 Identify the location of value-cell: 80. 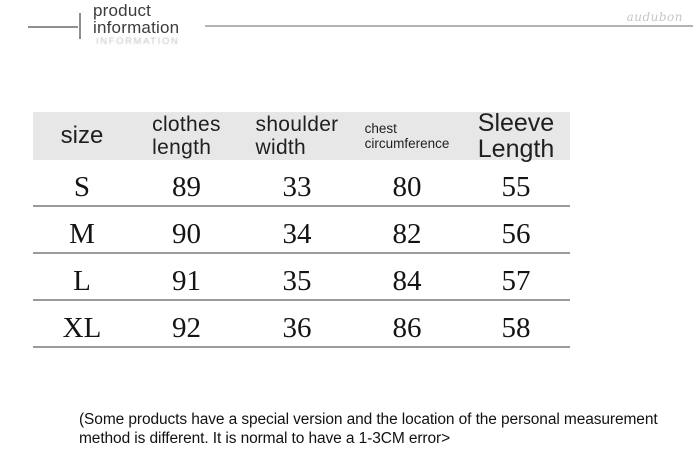
(407, 187).